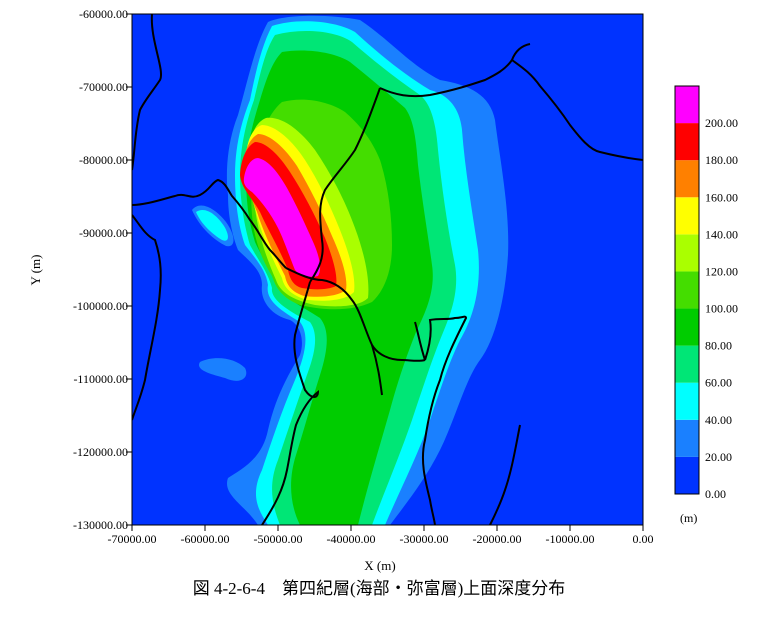 This screenshot has height=620, width=758. What do you see at coordinates (103, 14) in the screenshot?
I see `y-tick-label: -60000.00` at bounding box center [103, 14].